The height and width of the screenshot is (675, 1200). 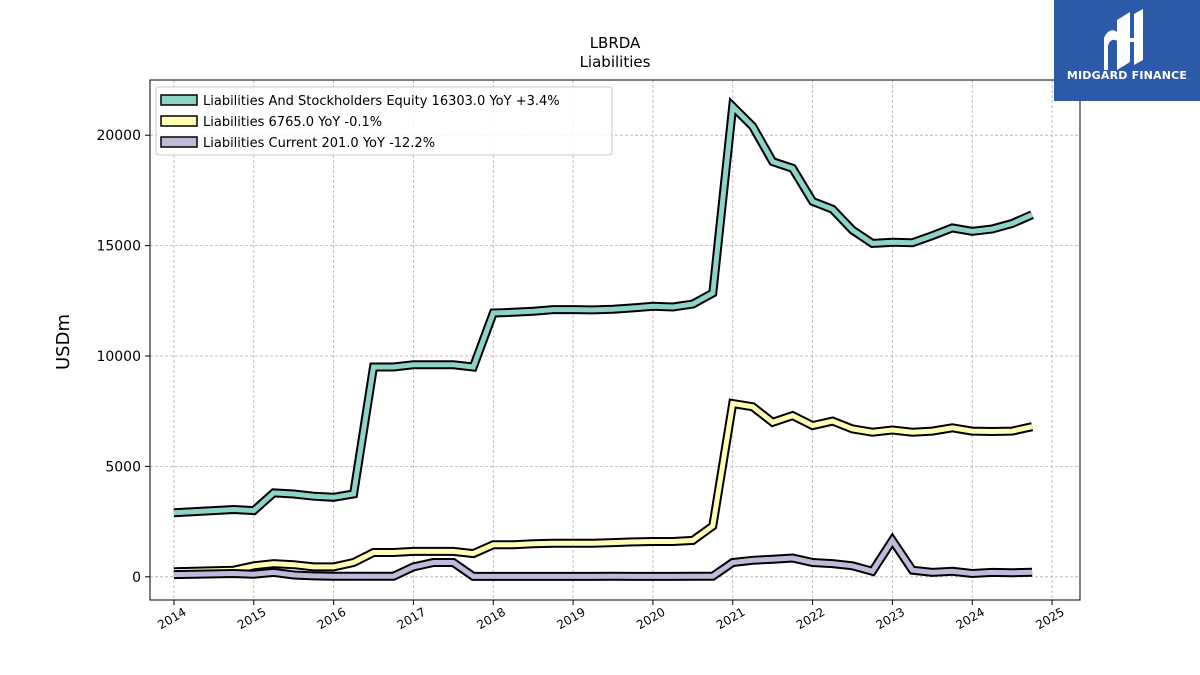 I want to click on chart-subtitle: Liabilities, so click(x=615, y=62).